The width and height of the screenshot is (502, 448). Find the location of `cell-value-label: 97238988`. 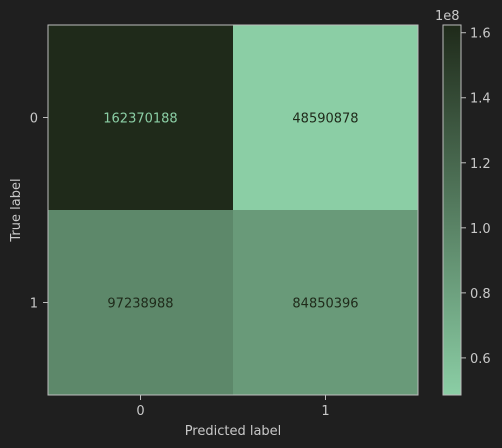

cell-value-label: 97238988 is located at coordinates (140, 304).